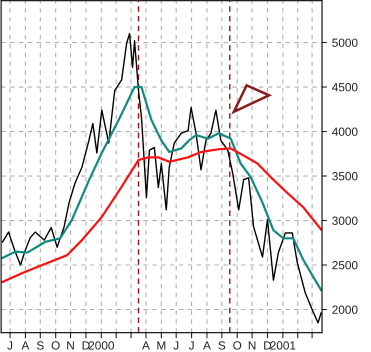 This screenshot has width=371, height=352. Describe the element at coordinates (345, 310) in the screenshot. I see `y-tick-label: 2000` at that location.